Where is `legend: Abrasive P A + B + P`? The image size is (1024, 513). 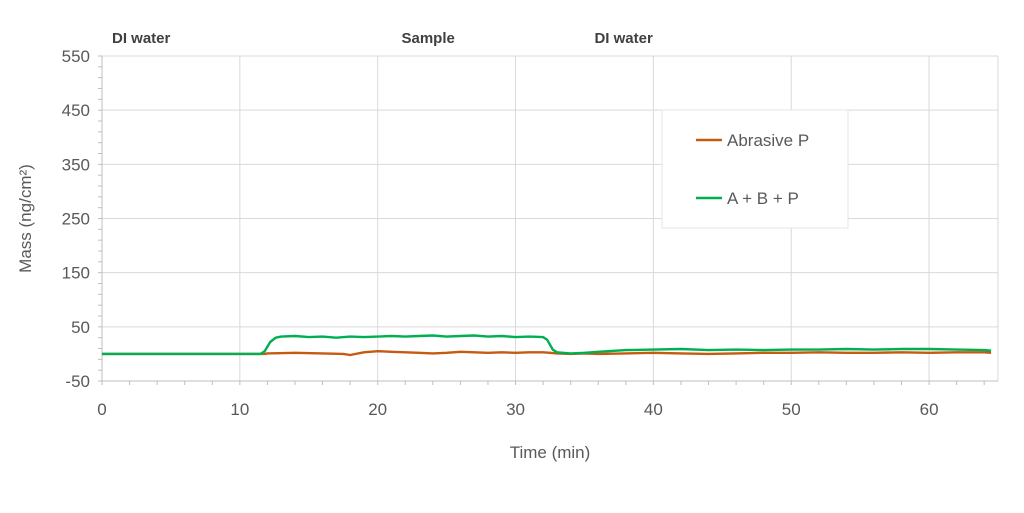
legend: Abrasive P A + B + P is located at coordinates (755, 169).